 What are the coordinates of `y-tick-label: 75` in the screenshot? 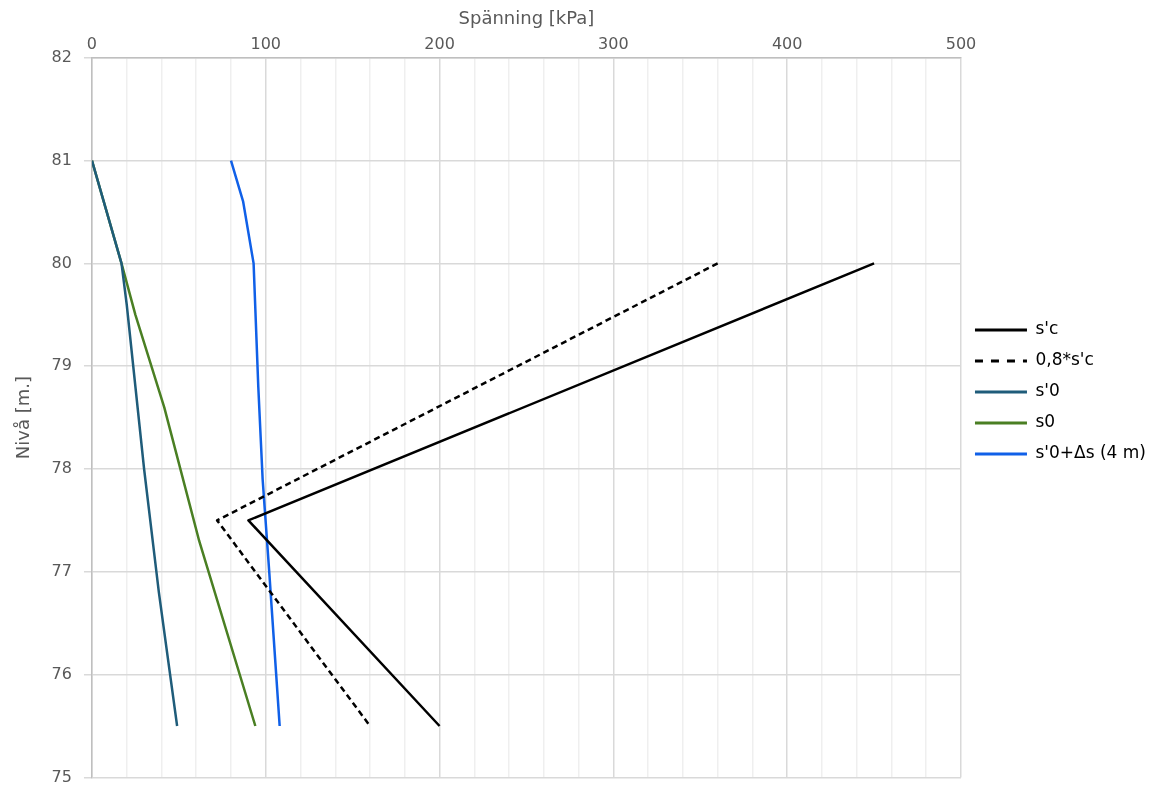 It's located at (61, 776).